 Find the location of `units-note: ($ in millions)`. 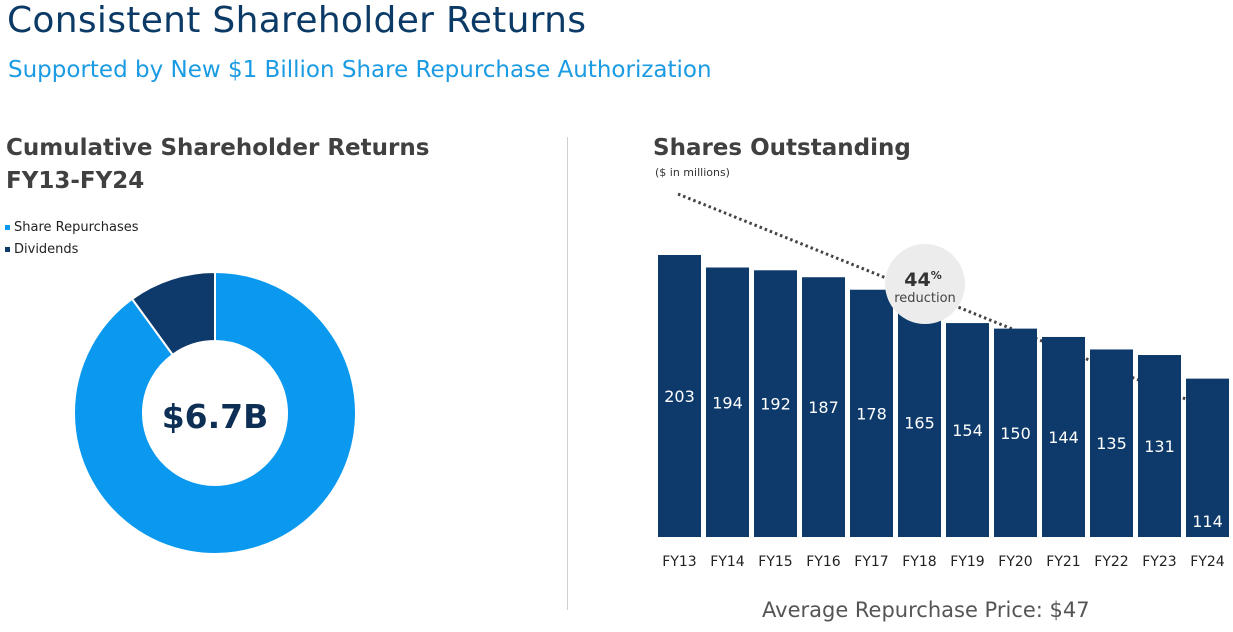

units-note: ($ in millions) is located at coordinates (692, 172).